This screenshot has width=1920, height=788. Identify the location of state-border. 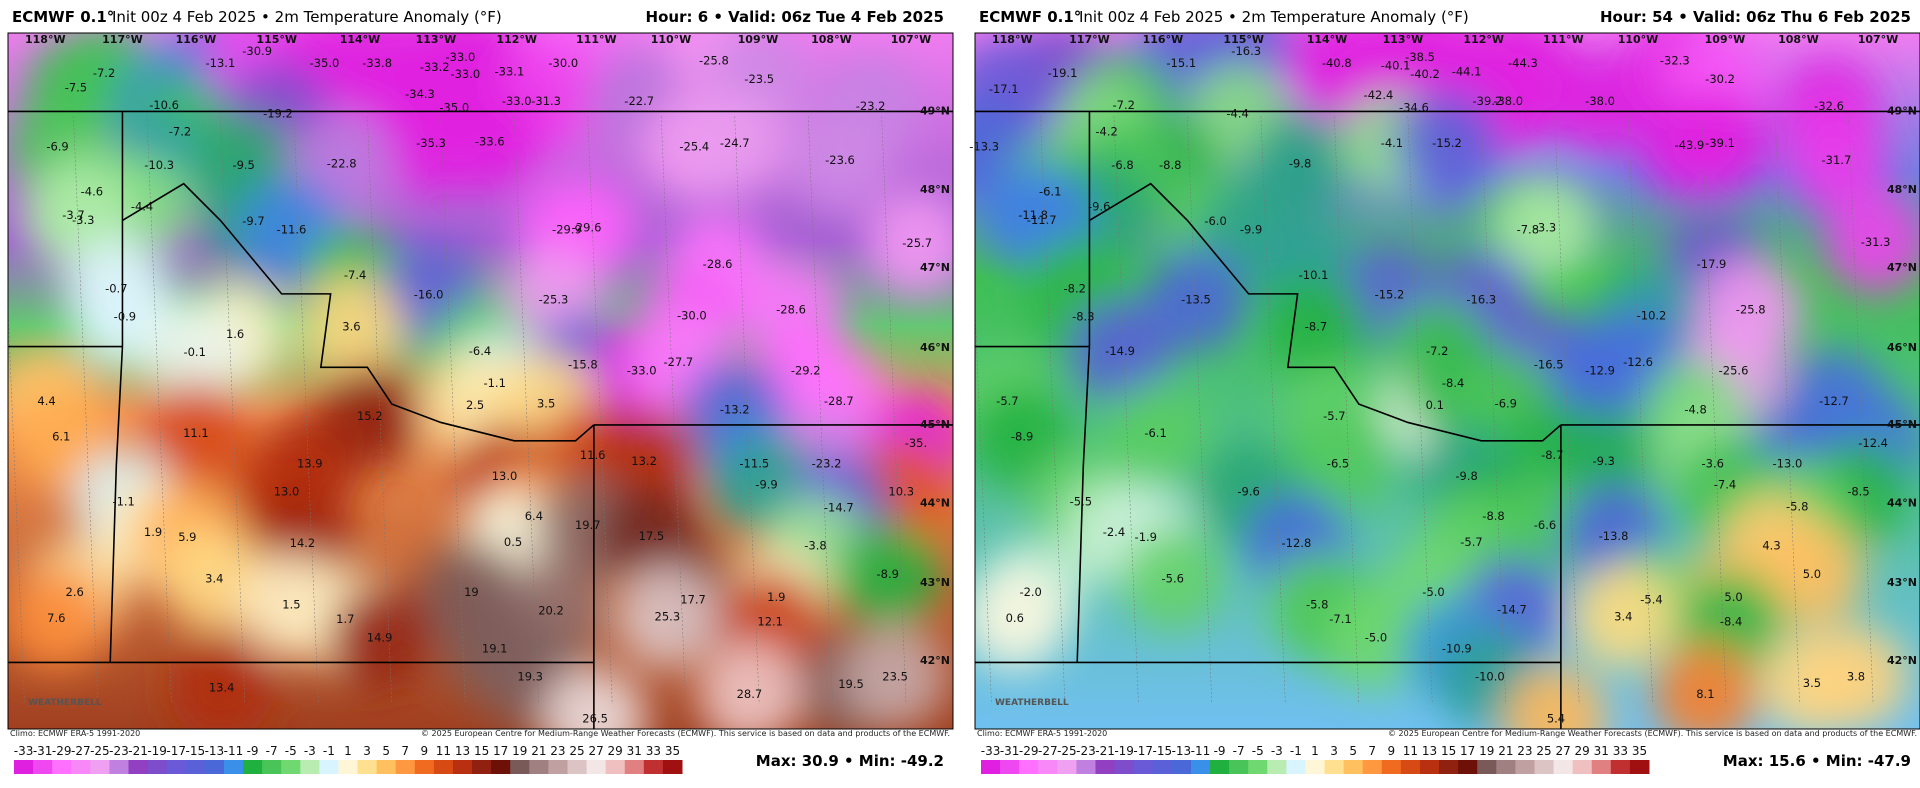
(1083, 504).